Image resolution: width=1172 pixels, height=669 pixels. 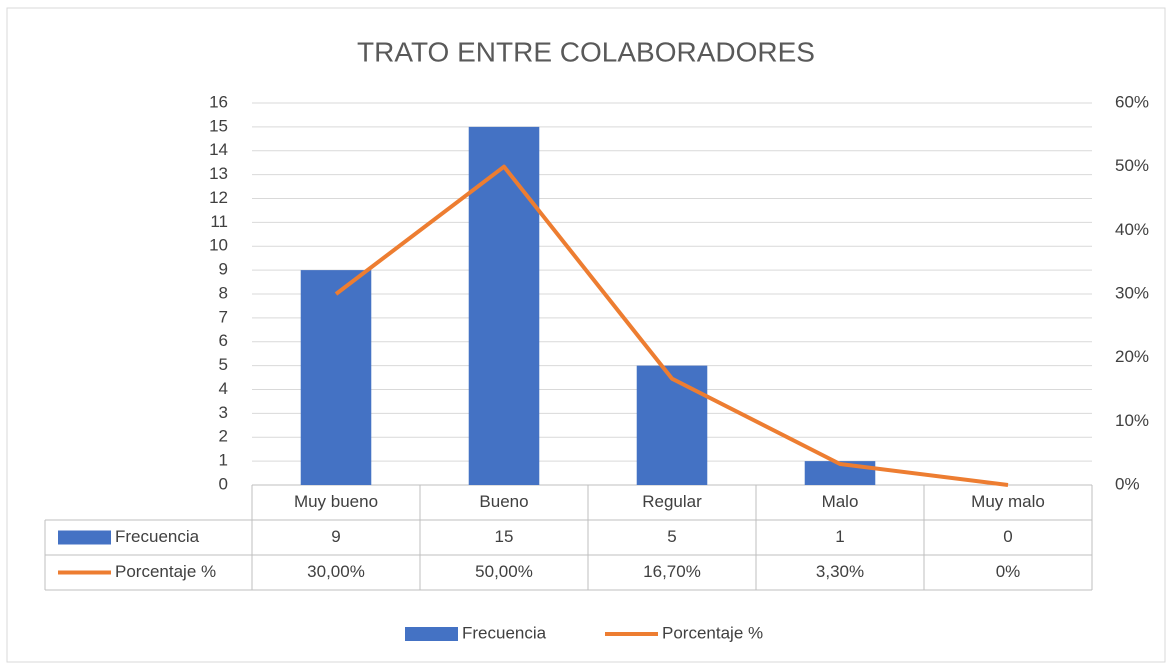 What do you see at coordinates (223, 292) in the screenshot?
I see `y-tick-label: 8` at bounding box center [223, 292].